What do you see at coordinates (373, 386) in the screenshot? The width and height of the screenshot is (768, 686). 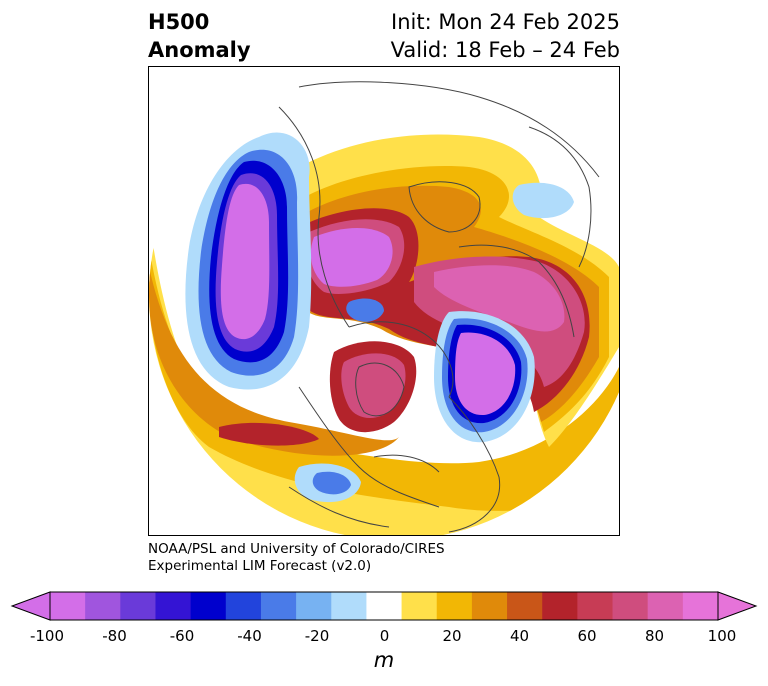 I see `positive-anomaly-magenta-hudson` at bounding box center [373, 386].